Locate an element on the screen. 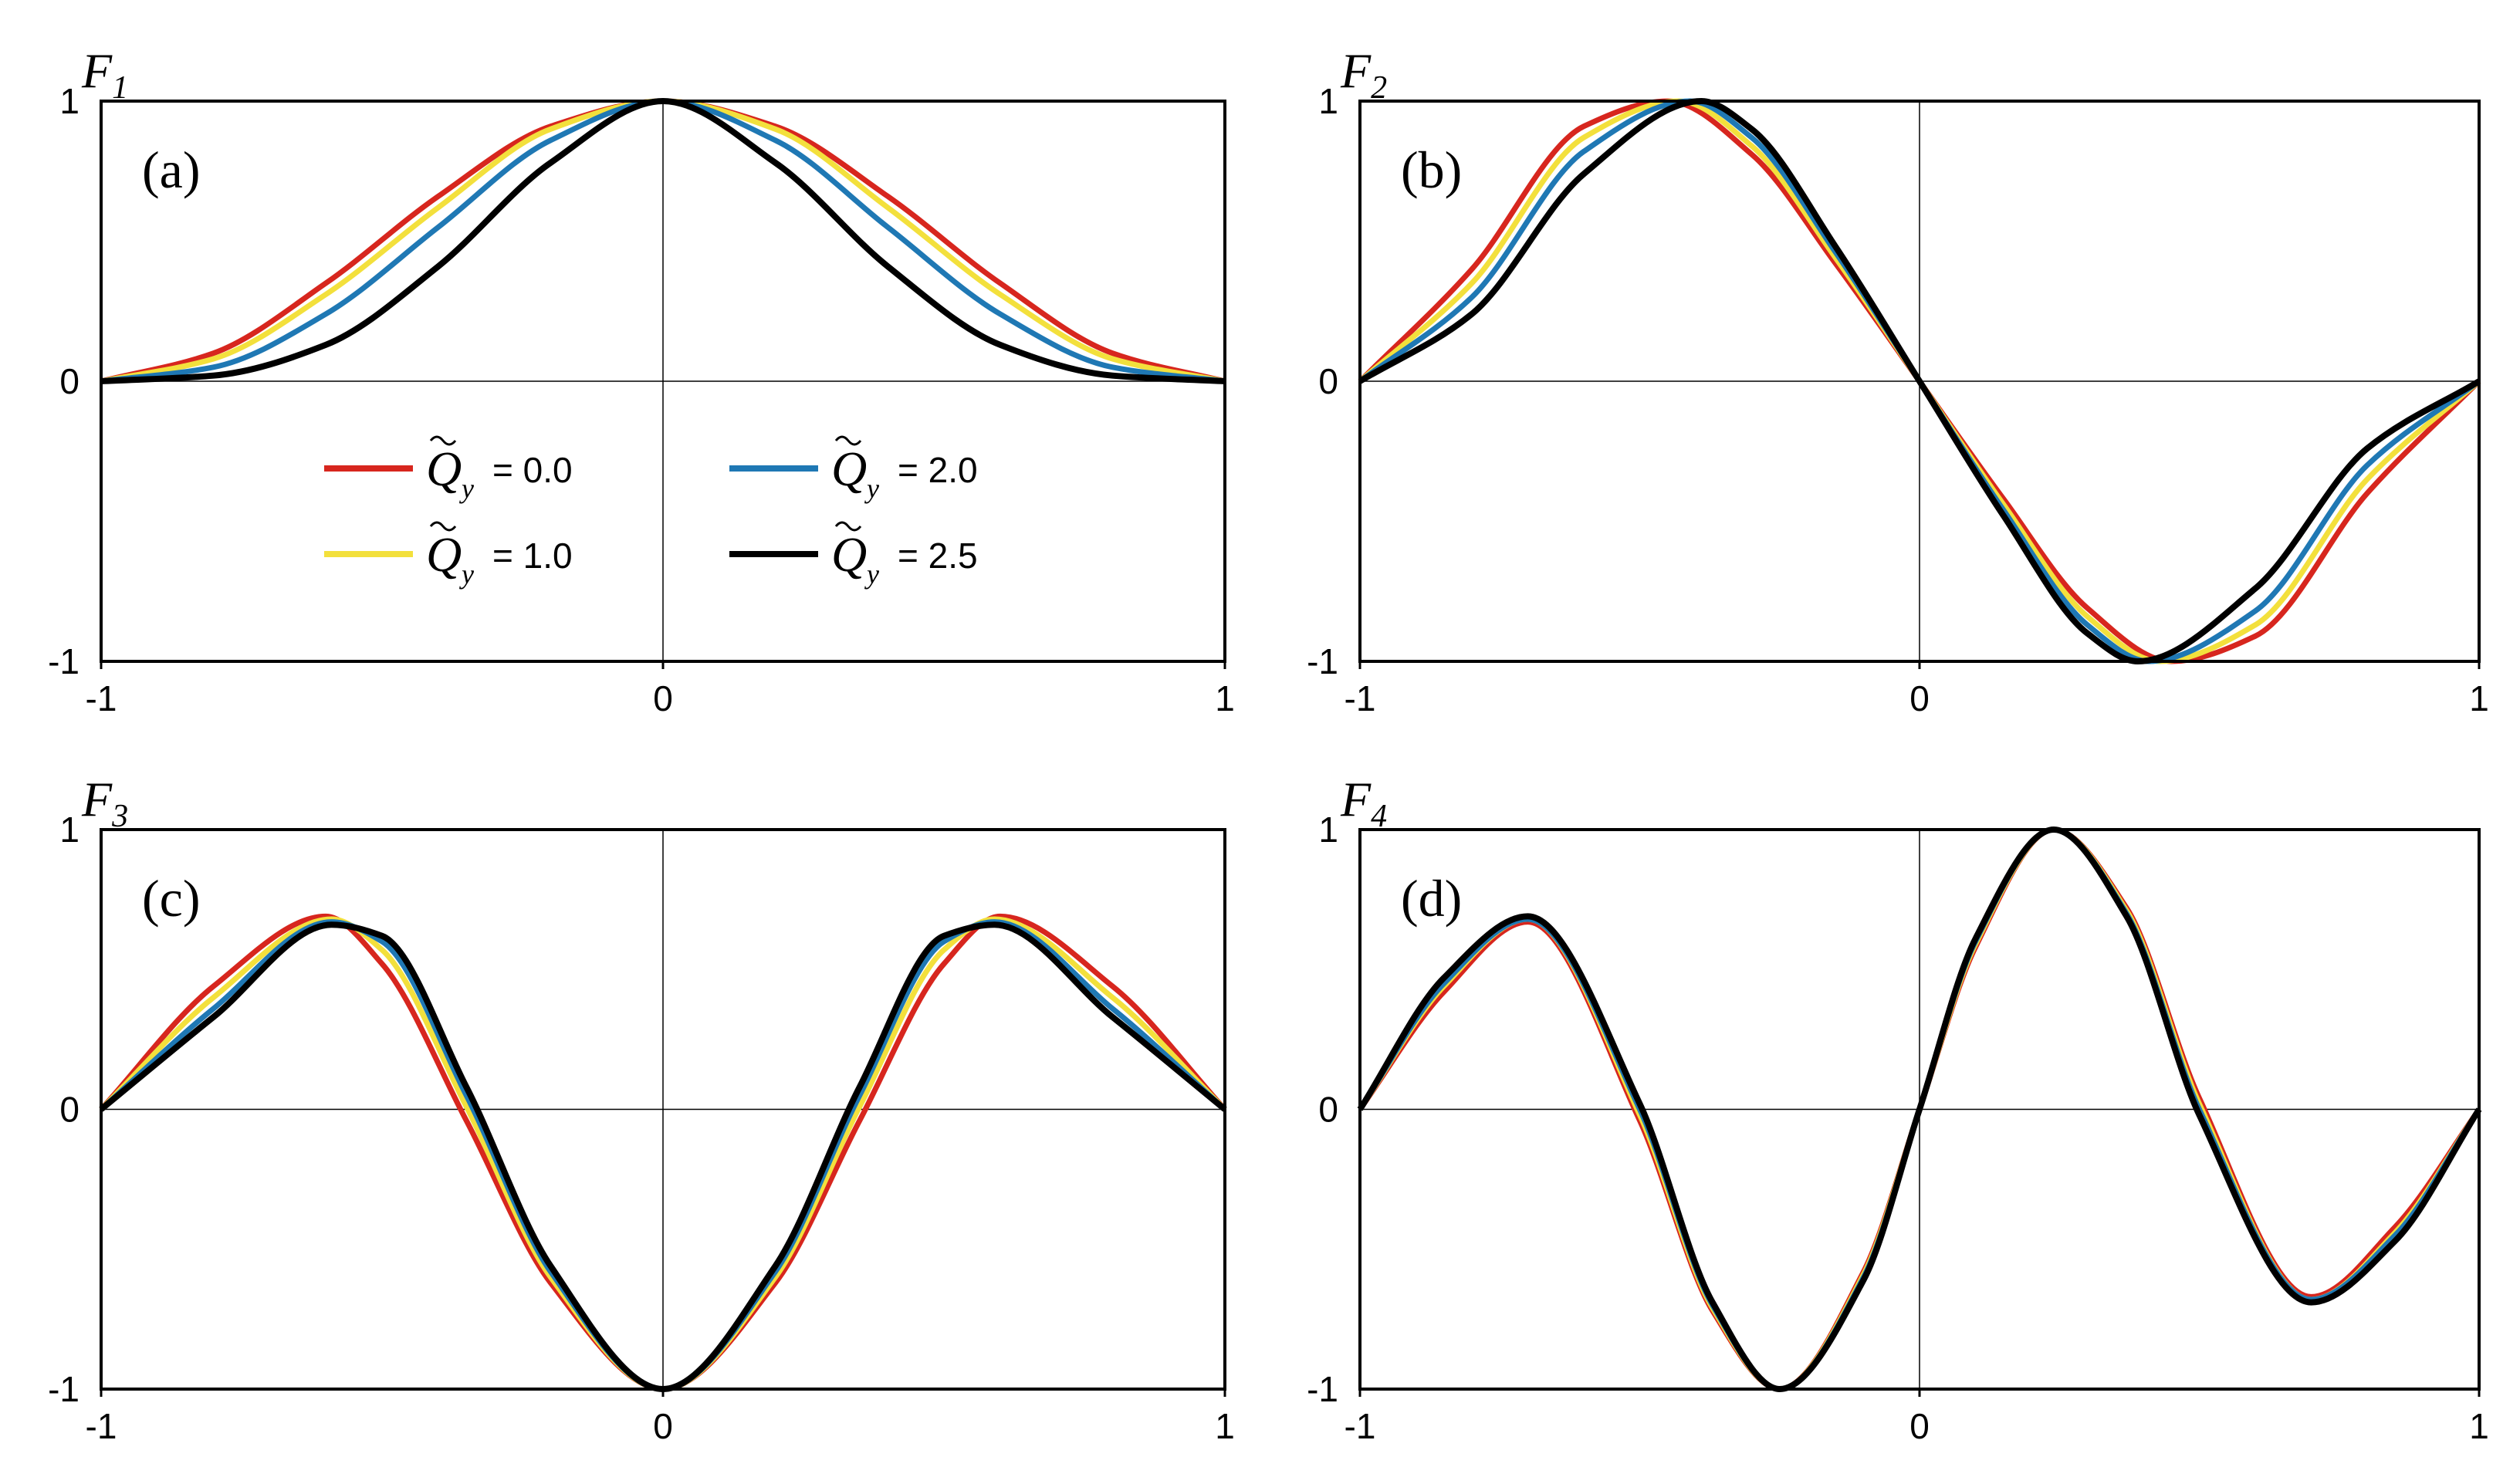 This screenshot has height=1484, width=2520. legend-value: = 2.0 is located at coordinates (938, 470).